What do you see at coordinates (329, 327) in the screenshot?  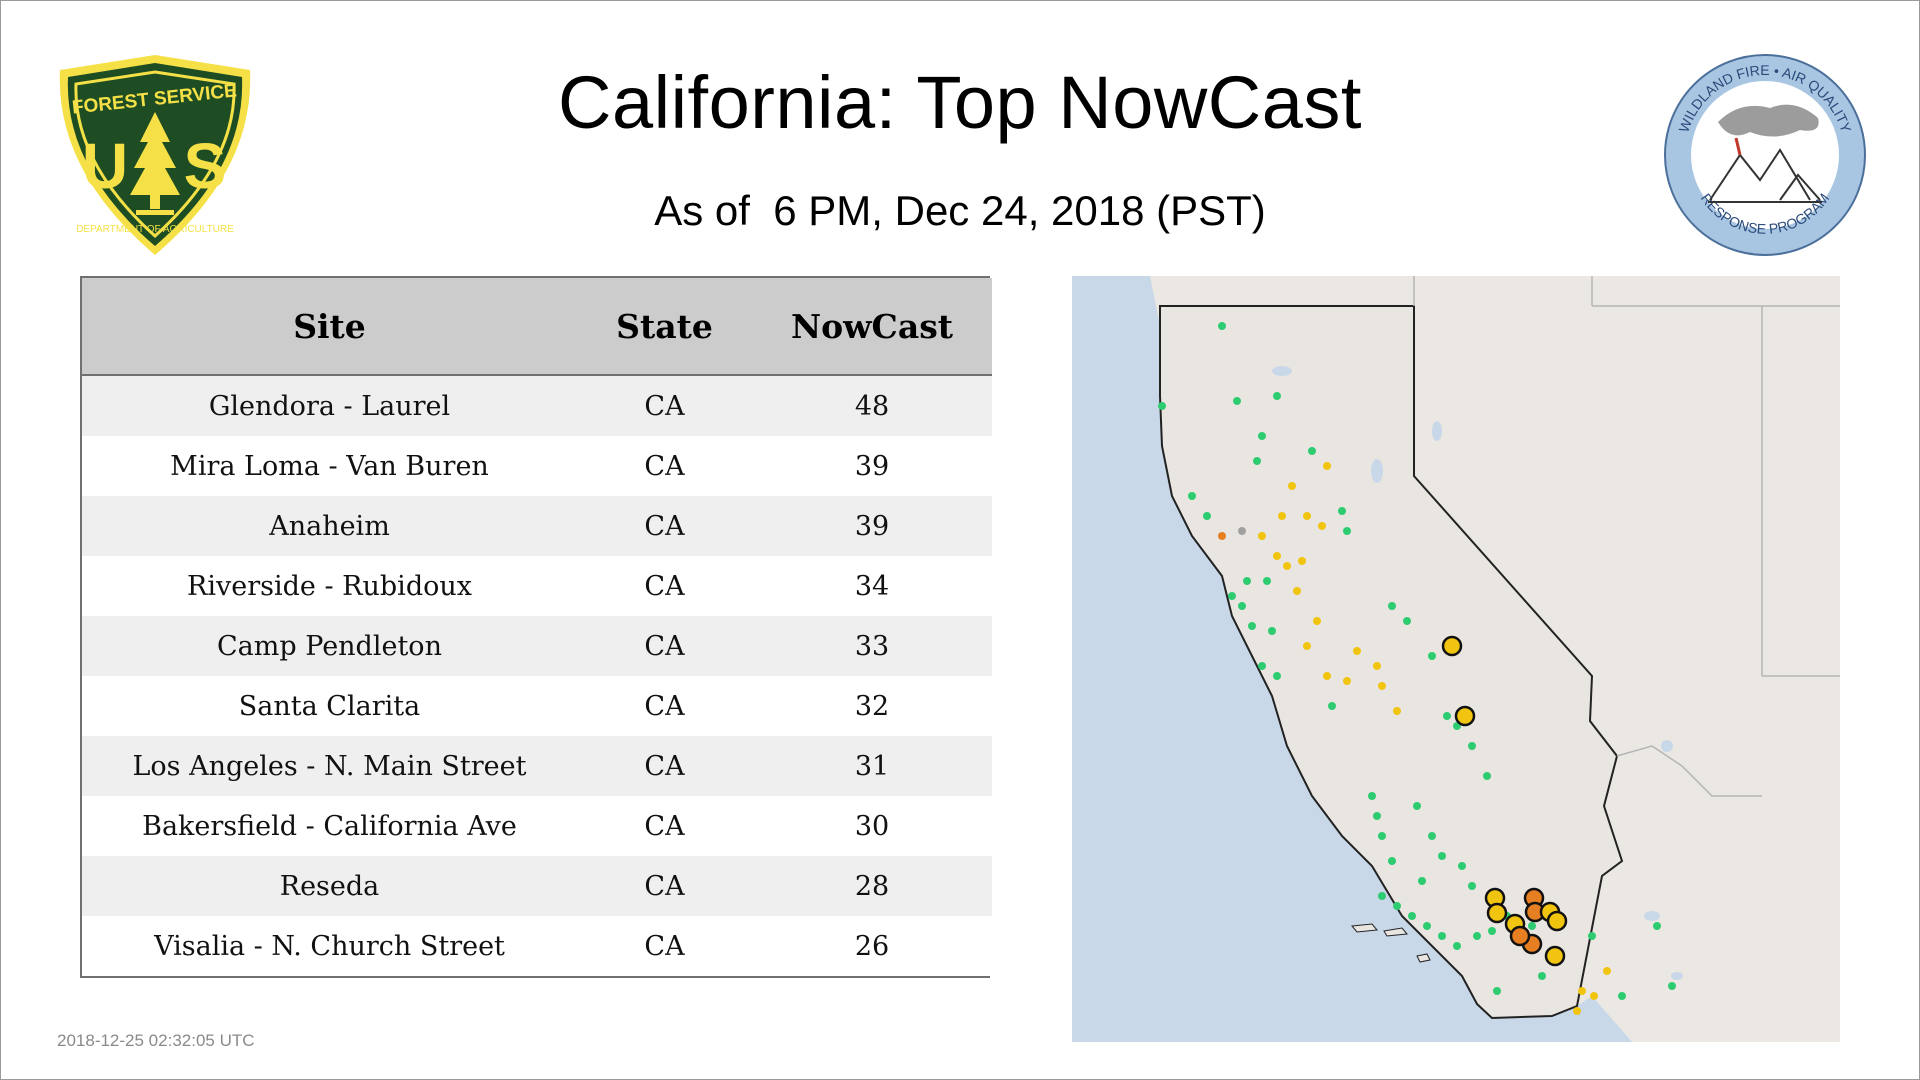 I see `column-header-site: Site` at bounding box center [329, 327].